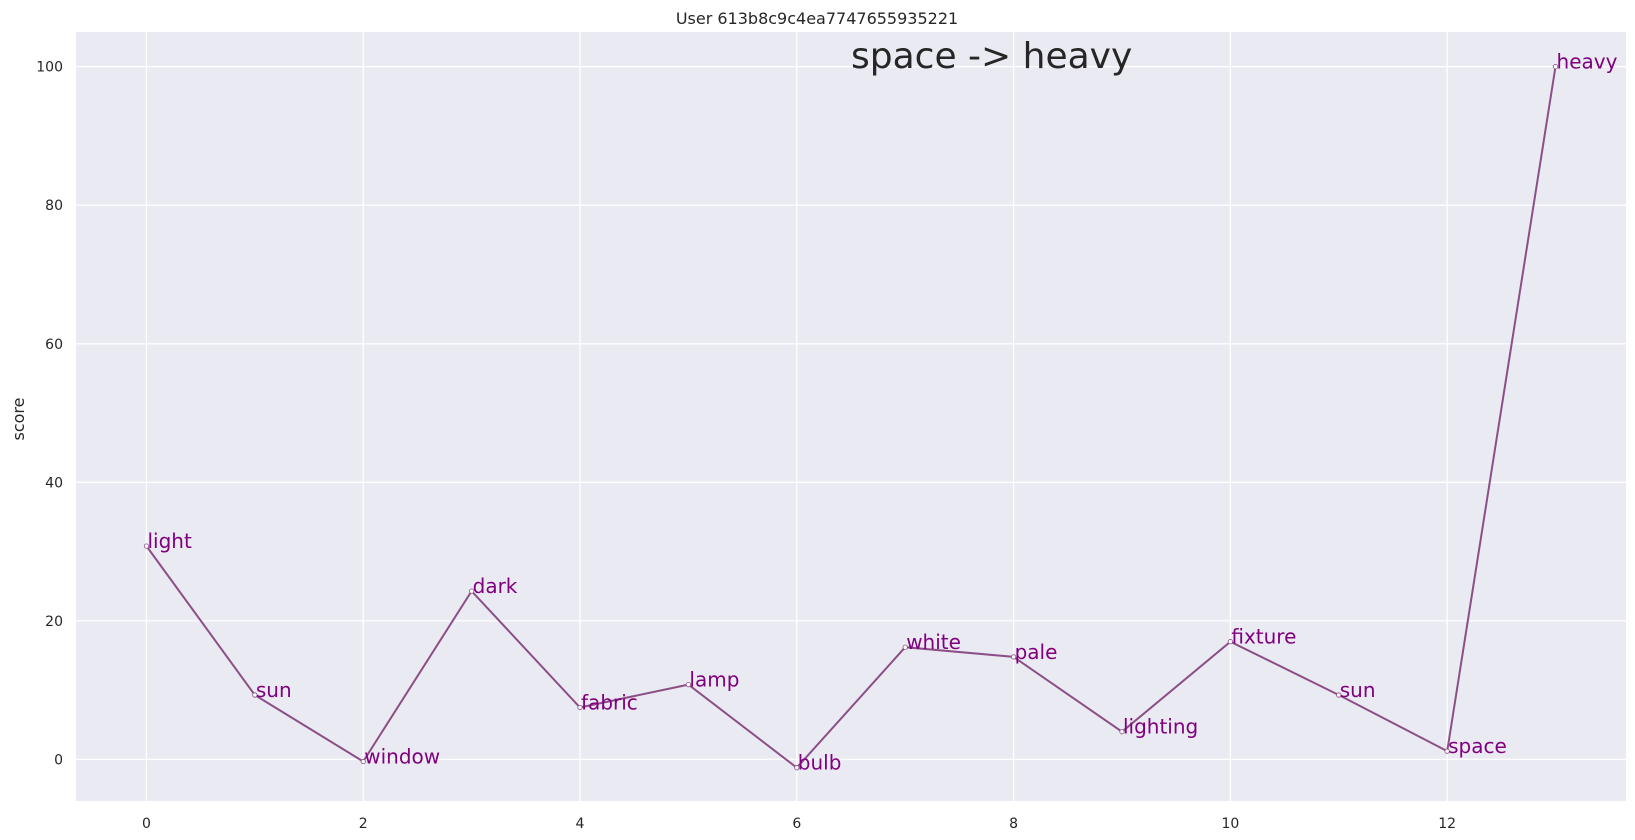 The width and height of the screenshot is (1635, 840). I want to click on y-tick-label: 0, so click(58, 760).